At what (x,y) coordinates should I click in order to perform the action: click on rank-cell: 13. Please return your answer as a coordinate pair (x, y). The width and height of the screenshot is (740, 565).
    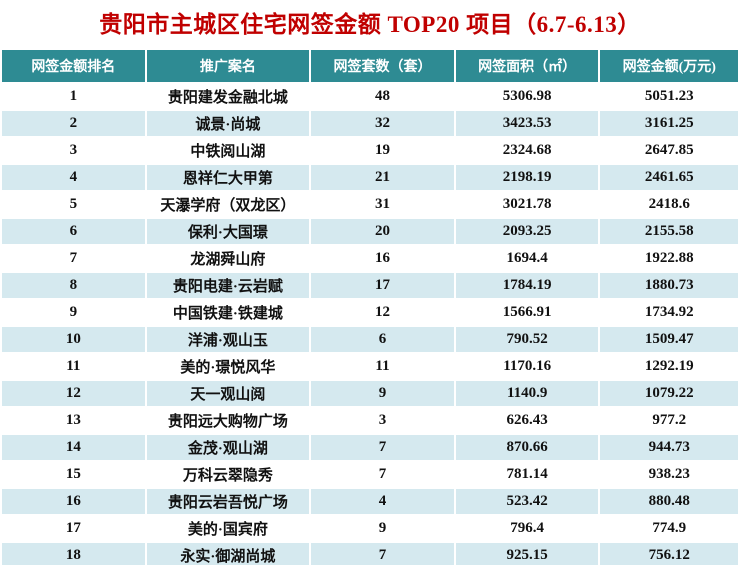
    Looking at the image, I should click on (73, 420).